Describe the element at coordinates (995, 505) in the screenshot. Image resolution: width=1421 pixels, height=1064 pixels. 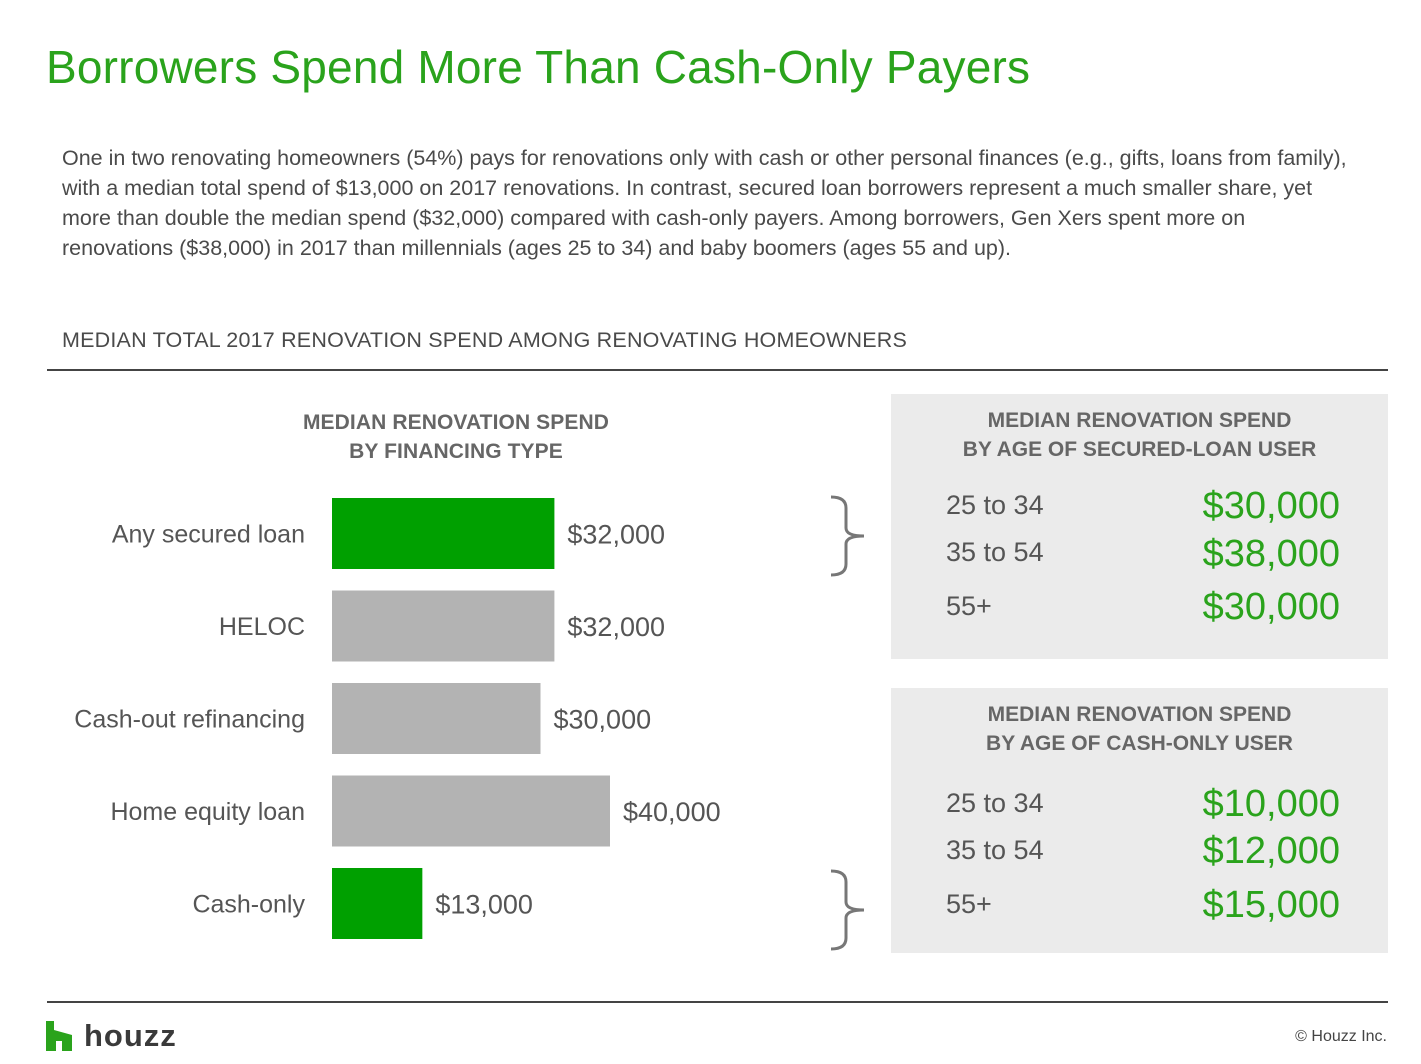
I see `secured-age-label-25-34: 25 to 34` at that location.